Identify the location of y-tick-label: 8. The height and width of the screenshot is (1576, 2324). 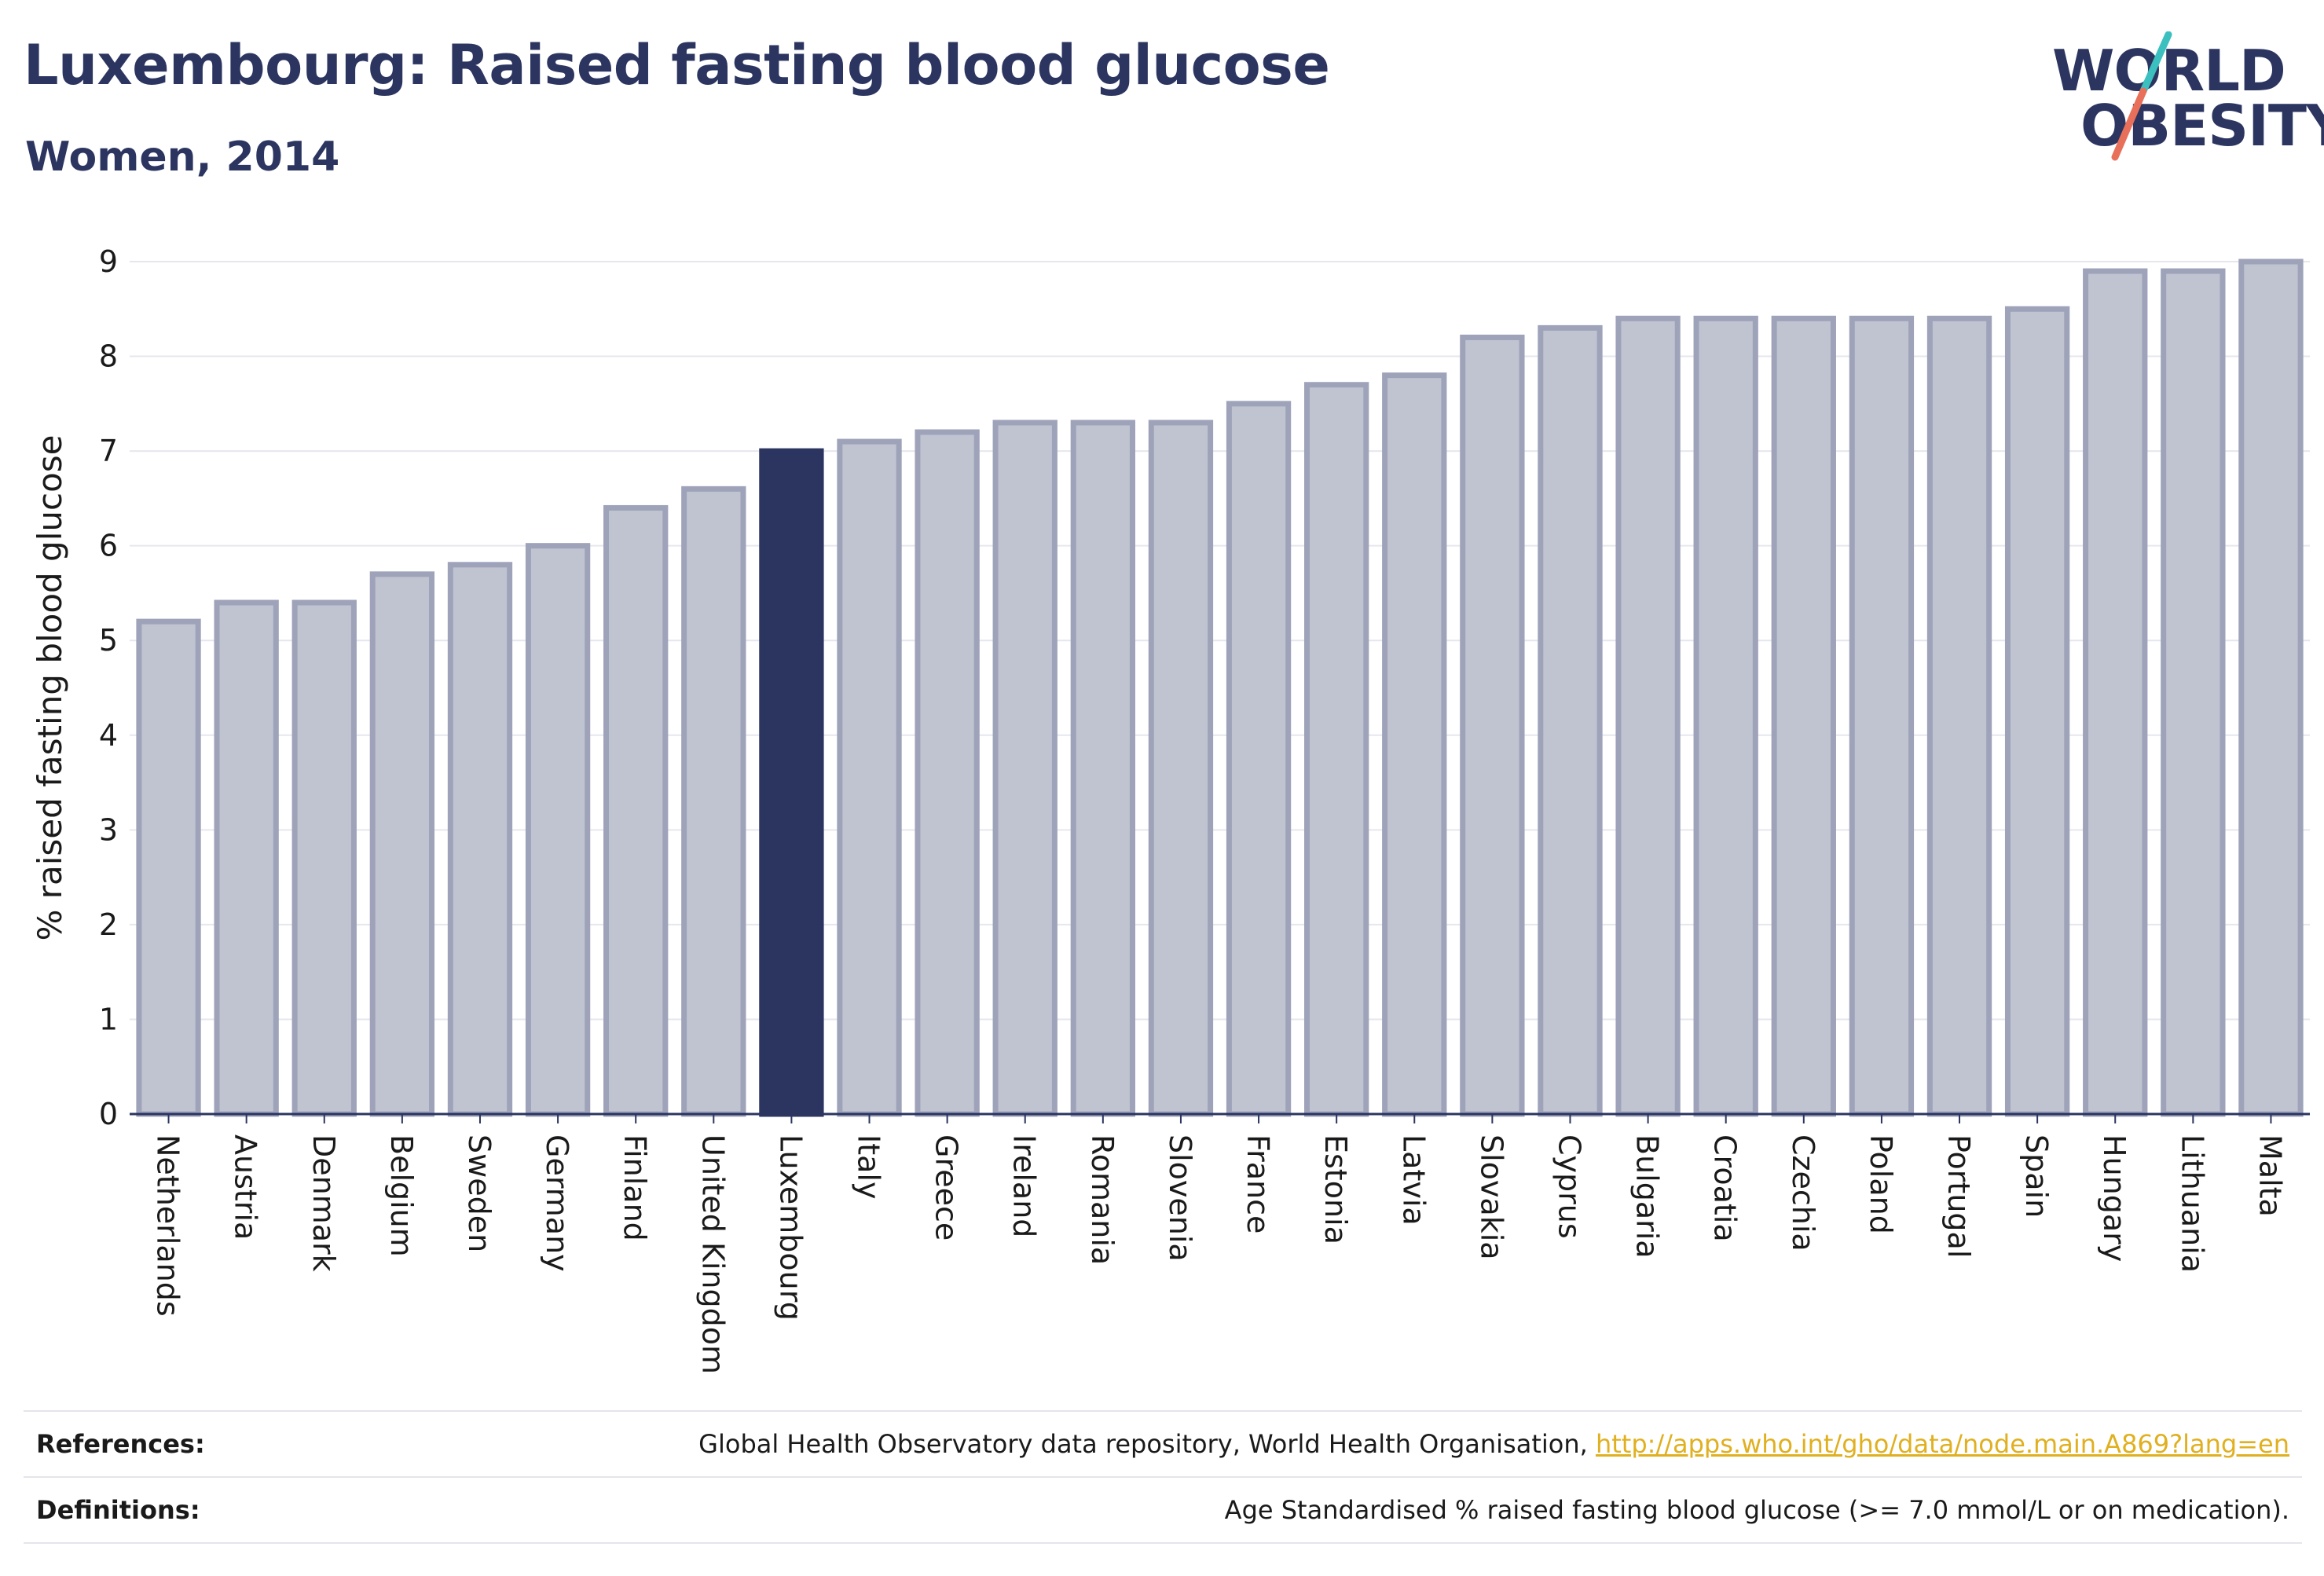
(108, 356).